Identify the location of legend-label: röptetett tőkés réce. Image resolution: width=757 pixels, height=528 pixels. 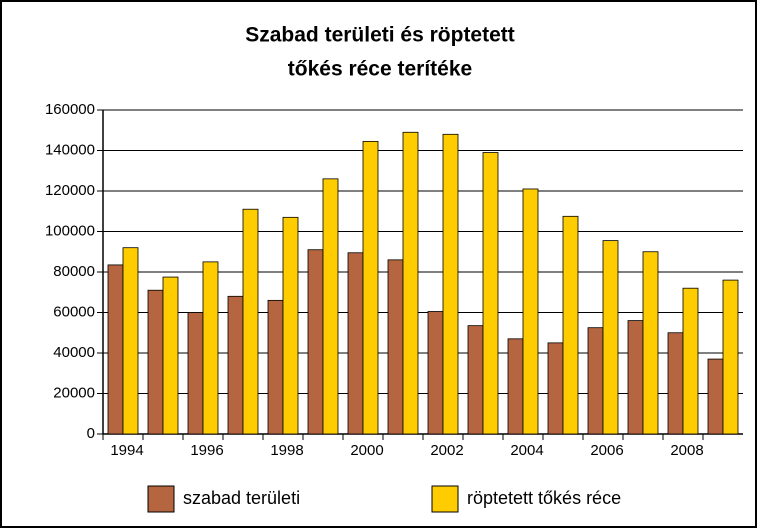
(544, 498).